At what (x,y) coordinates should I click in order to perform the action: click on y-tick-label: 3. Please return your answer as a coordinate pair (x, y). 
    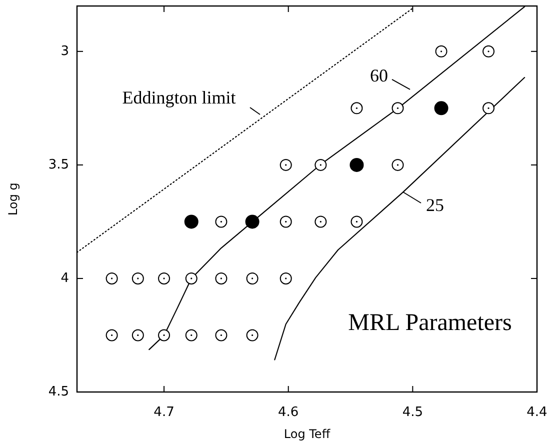
    Looking at the image, I should click on (64, 51).